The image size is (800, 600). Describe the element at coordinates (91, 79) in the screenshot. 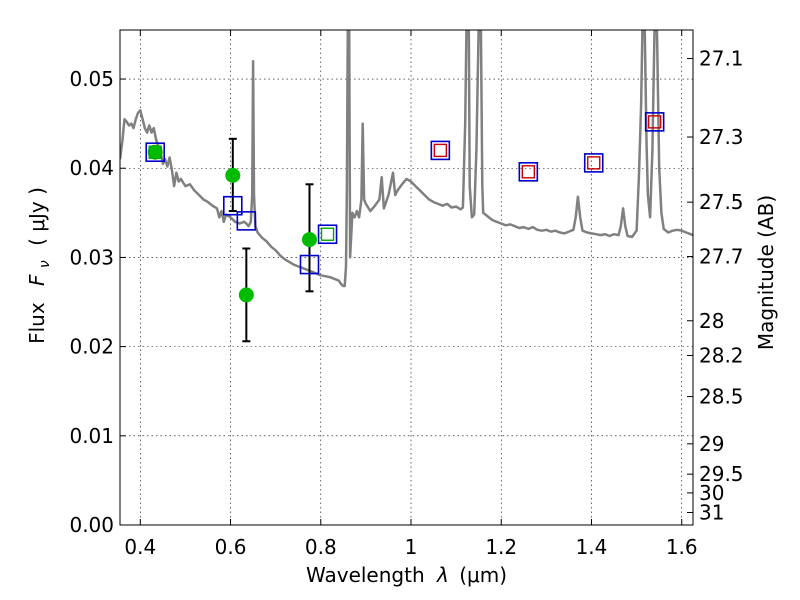

I see `y-tick-label: 0.05` at that location.